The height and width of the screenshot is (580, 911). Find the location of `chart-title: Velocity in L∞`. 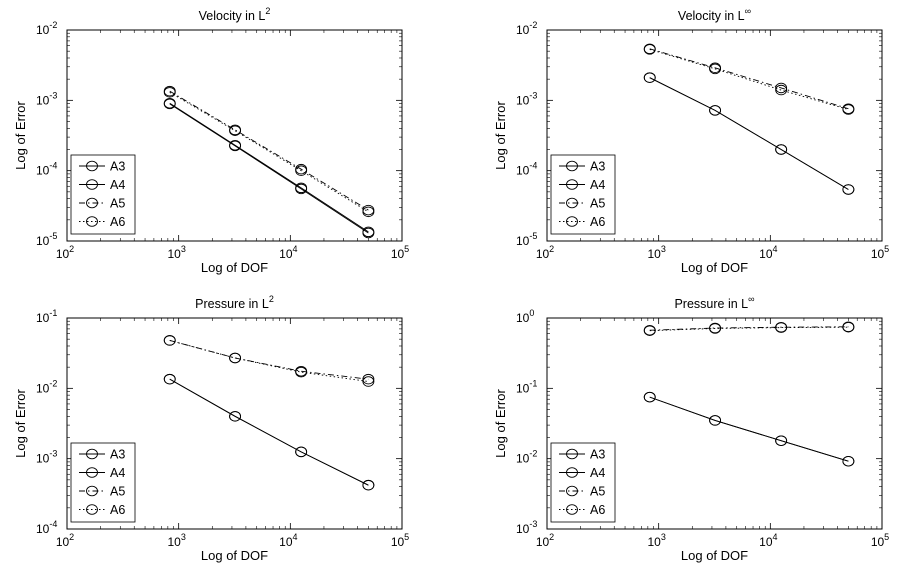

chart-title: Velocity in L∞ is located at coordinates (714, 14).